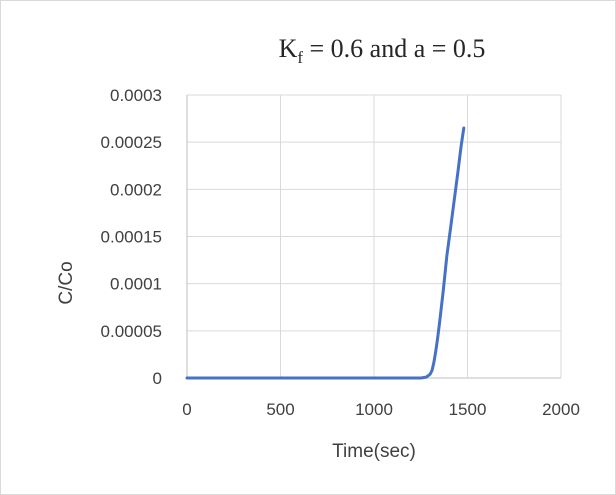  I want to click on y-tick-label: 0.00015, so click(131, 237).